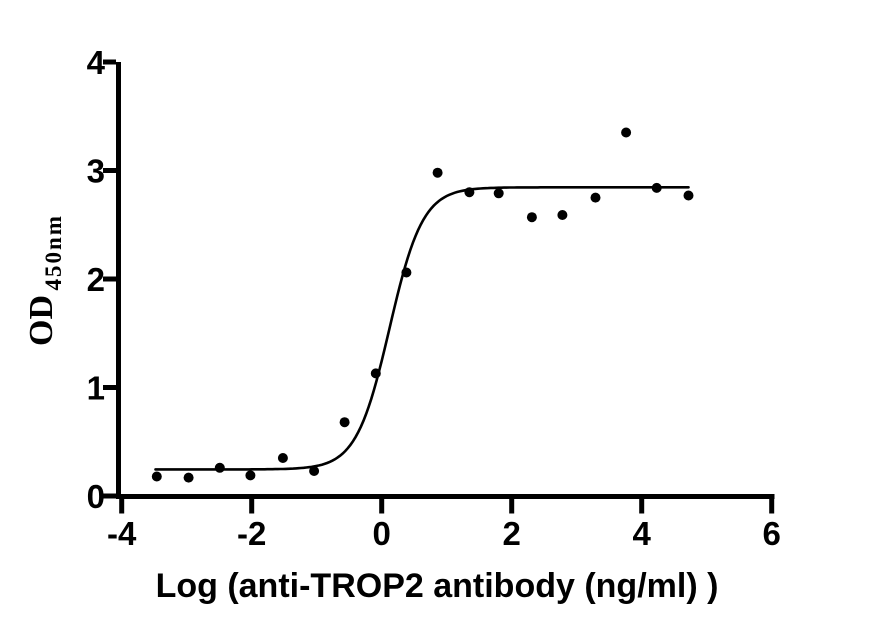 This screenshot has width=875, height=633. I want to click on y-tick-label: 2, so click(96, 279).